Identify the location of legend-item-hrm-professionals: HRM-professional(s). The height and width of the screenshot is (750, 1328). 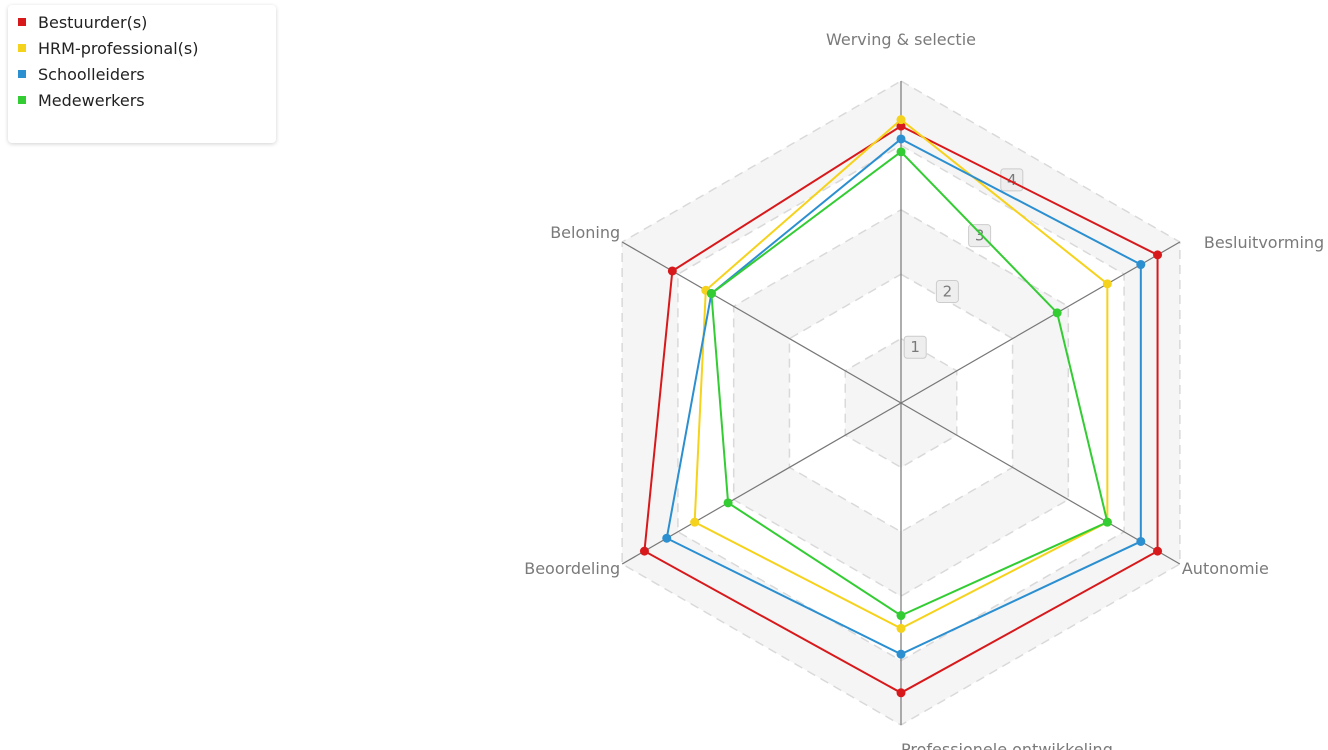
(147, 48).